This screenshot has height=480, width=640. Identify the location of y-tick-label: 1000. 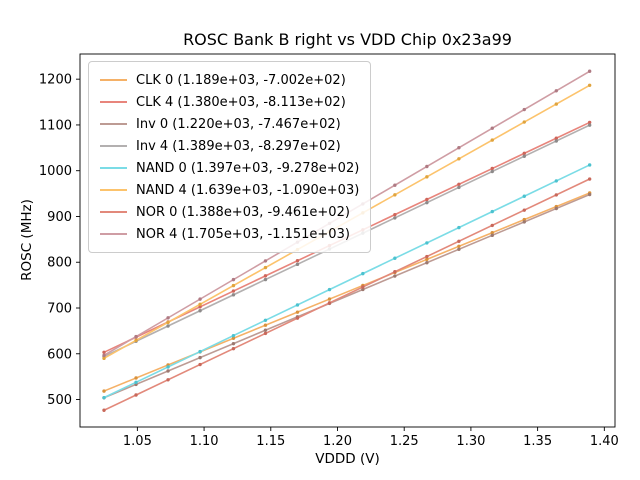
(55, 171).